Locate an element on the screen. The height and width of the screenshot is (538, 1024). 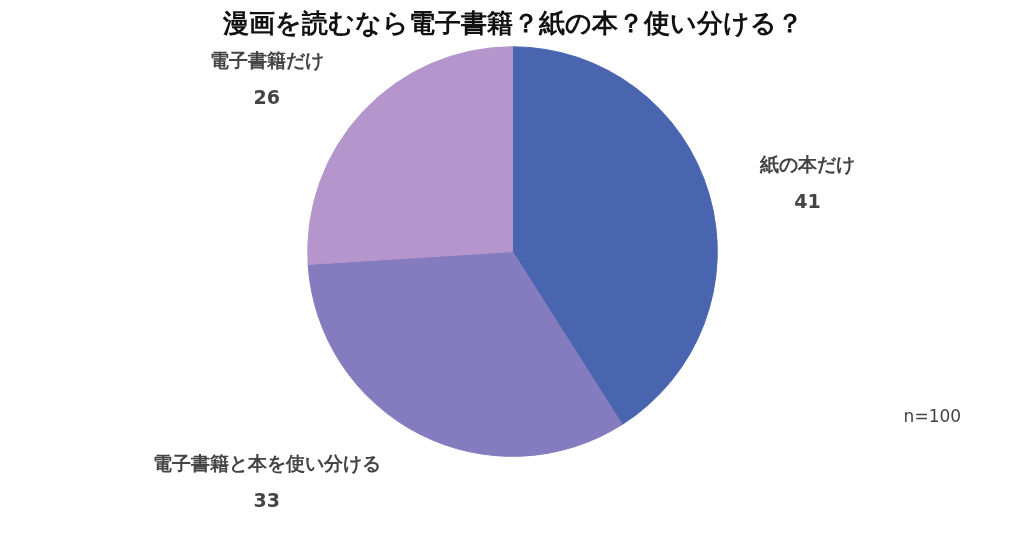
slice-label: 電子書籍と本を使い分ける is located at coordinates (266, 463).